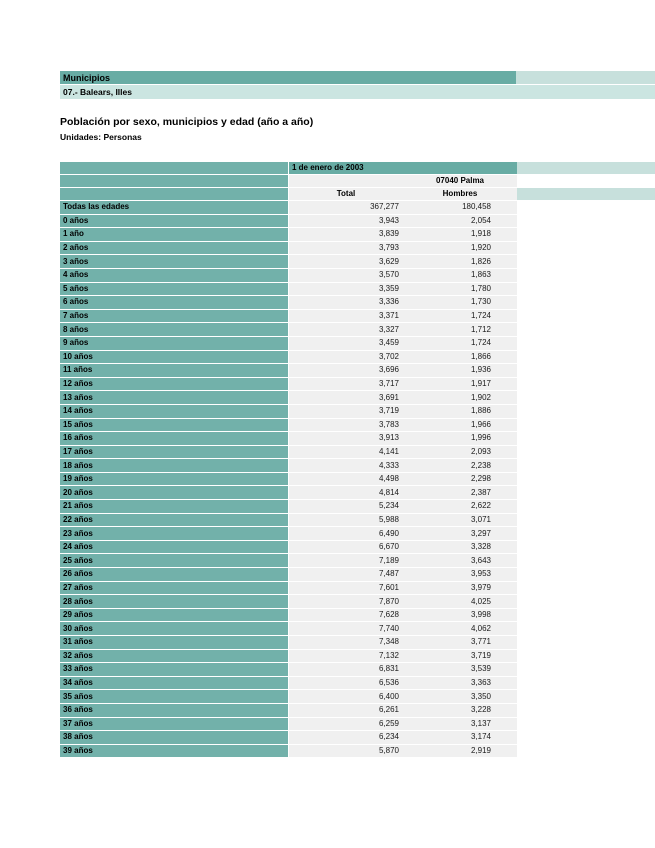 This screenshot has height=848, width=655. Describe the element at coordinates (460, 588) in the screenshot. I see `hombres-value-cell: 3,979` at that location.